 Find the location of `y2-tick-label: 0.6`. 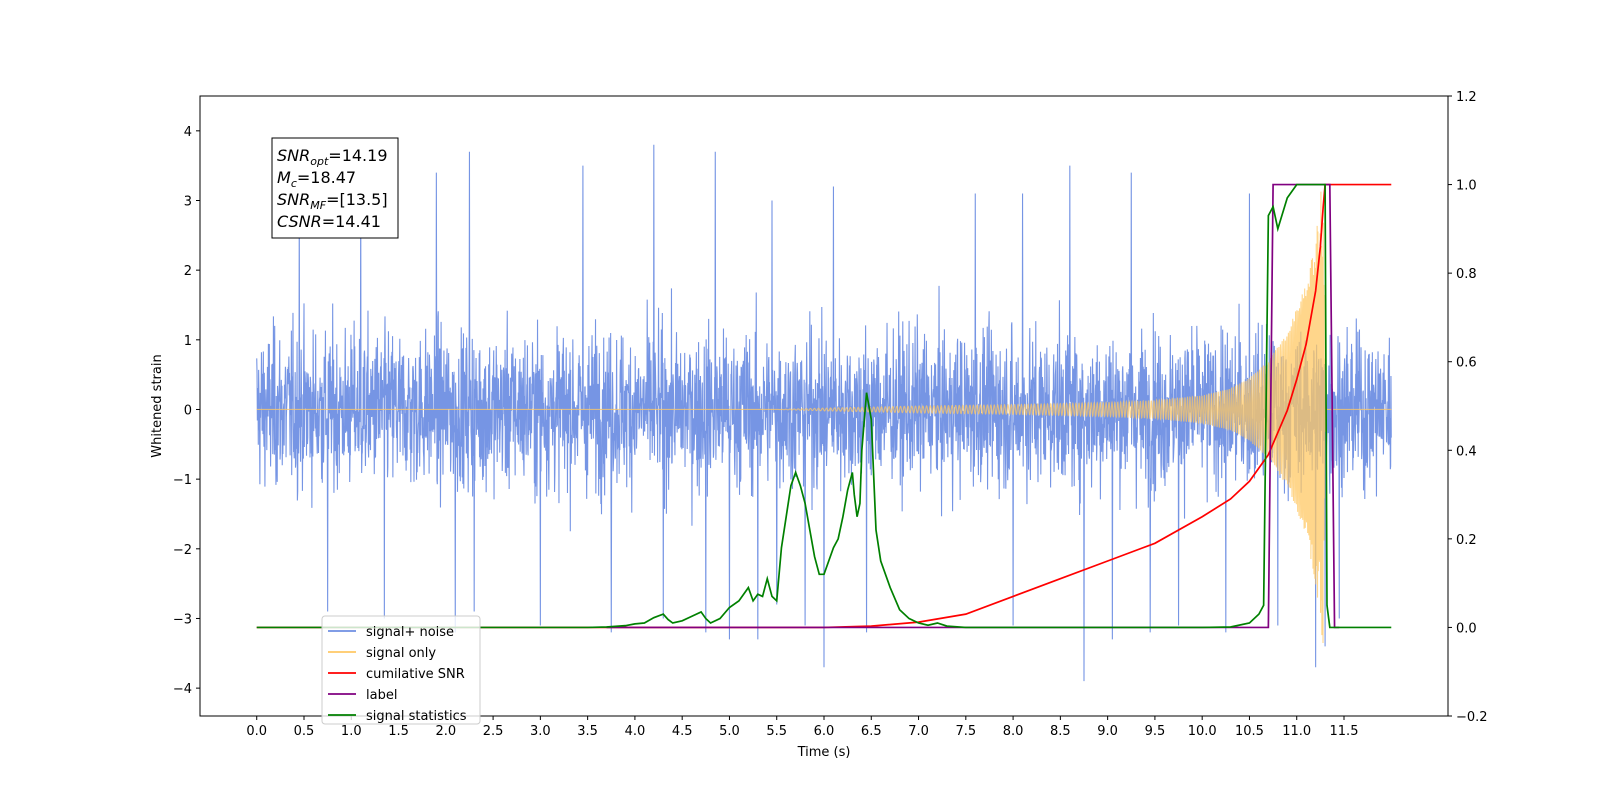

y2-tick-label: 0.6 is located at coordinates (1466, 363).